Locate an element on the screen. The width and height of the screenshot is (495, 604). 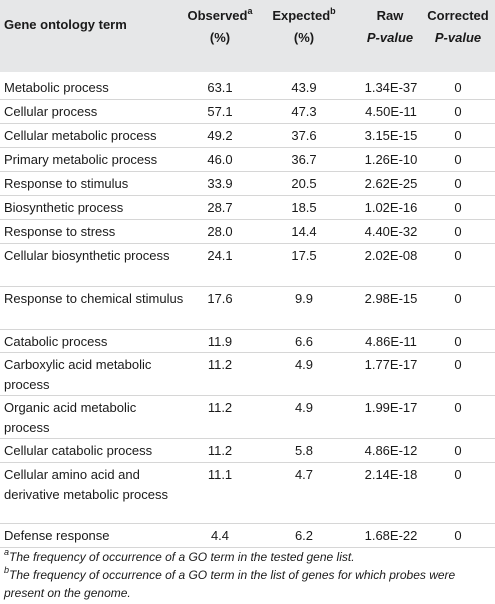
row-expected: 43.9 is located at coordinates (304, 87).